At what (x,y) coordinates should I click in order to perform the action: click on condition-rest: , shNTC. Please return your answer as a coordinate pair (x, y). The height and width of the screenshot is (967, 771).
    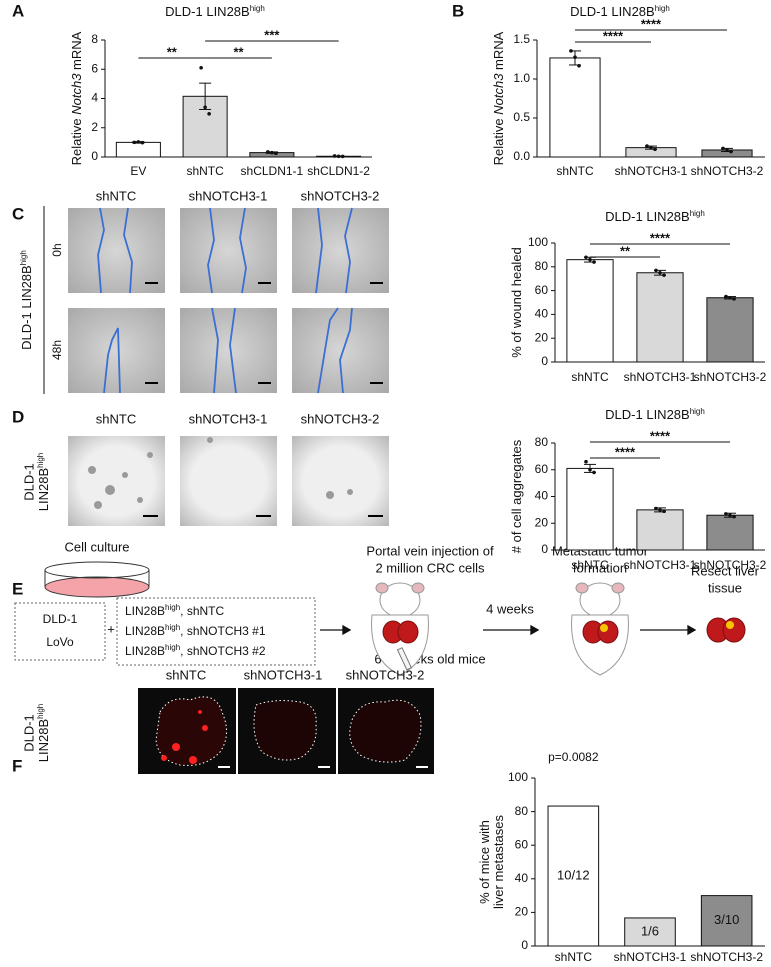
    Looking at the image, I should click on (202, 611).